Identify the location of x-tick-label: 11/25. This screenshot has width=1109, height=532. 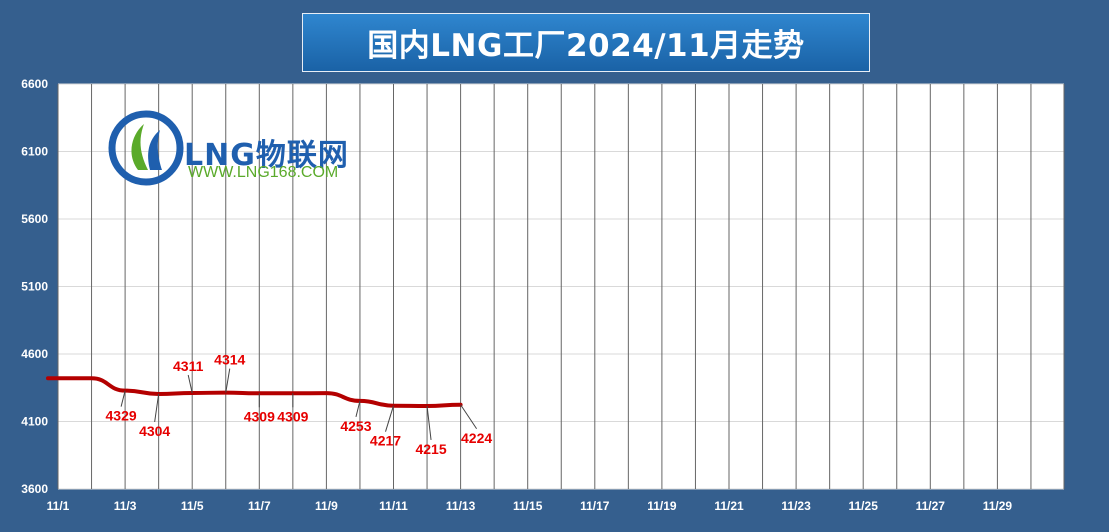
(864, 506).